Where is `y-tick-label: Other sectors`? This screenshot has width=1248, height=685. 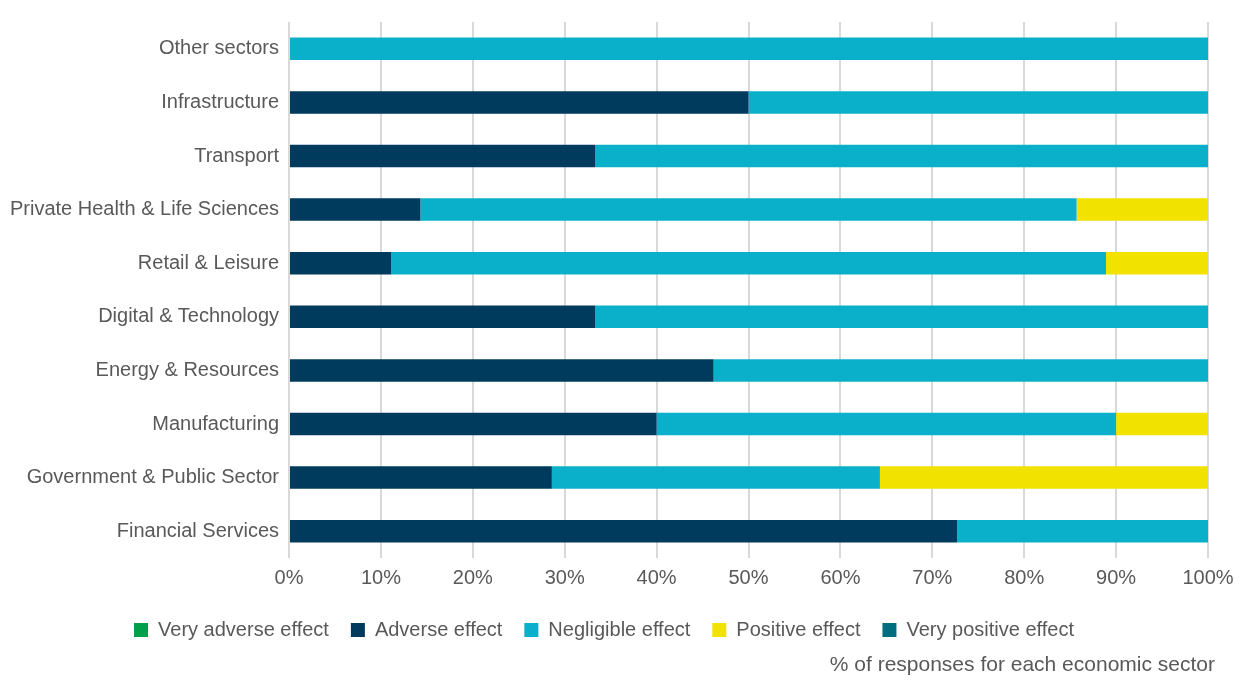 y-tick-label: Other sectors is located at coordinates (219, 47).